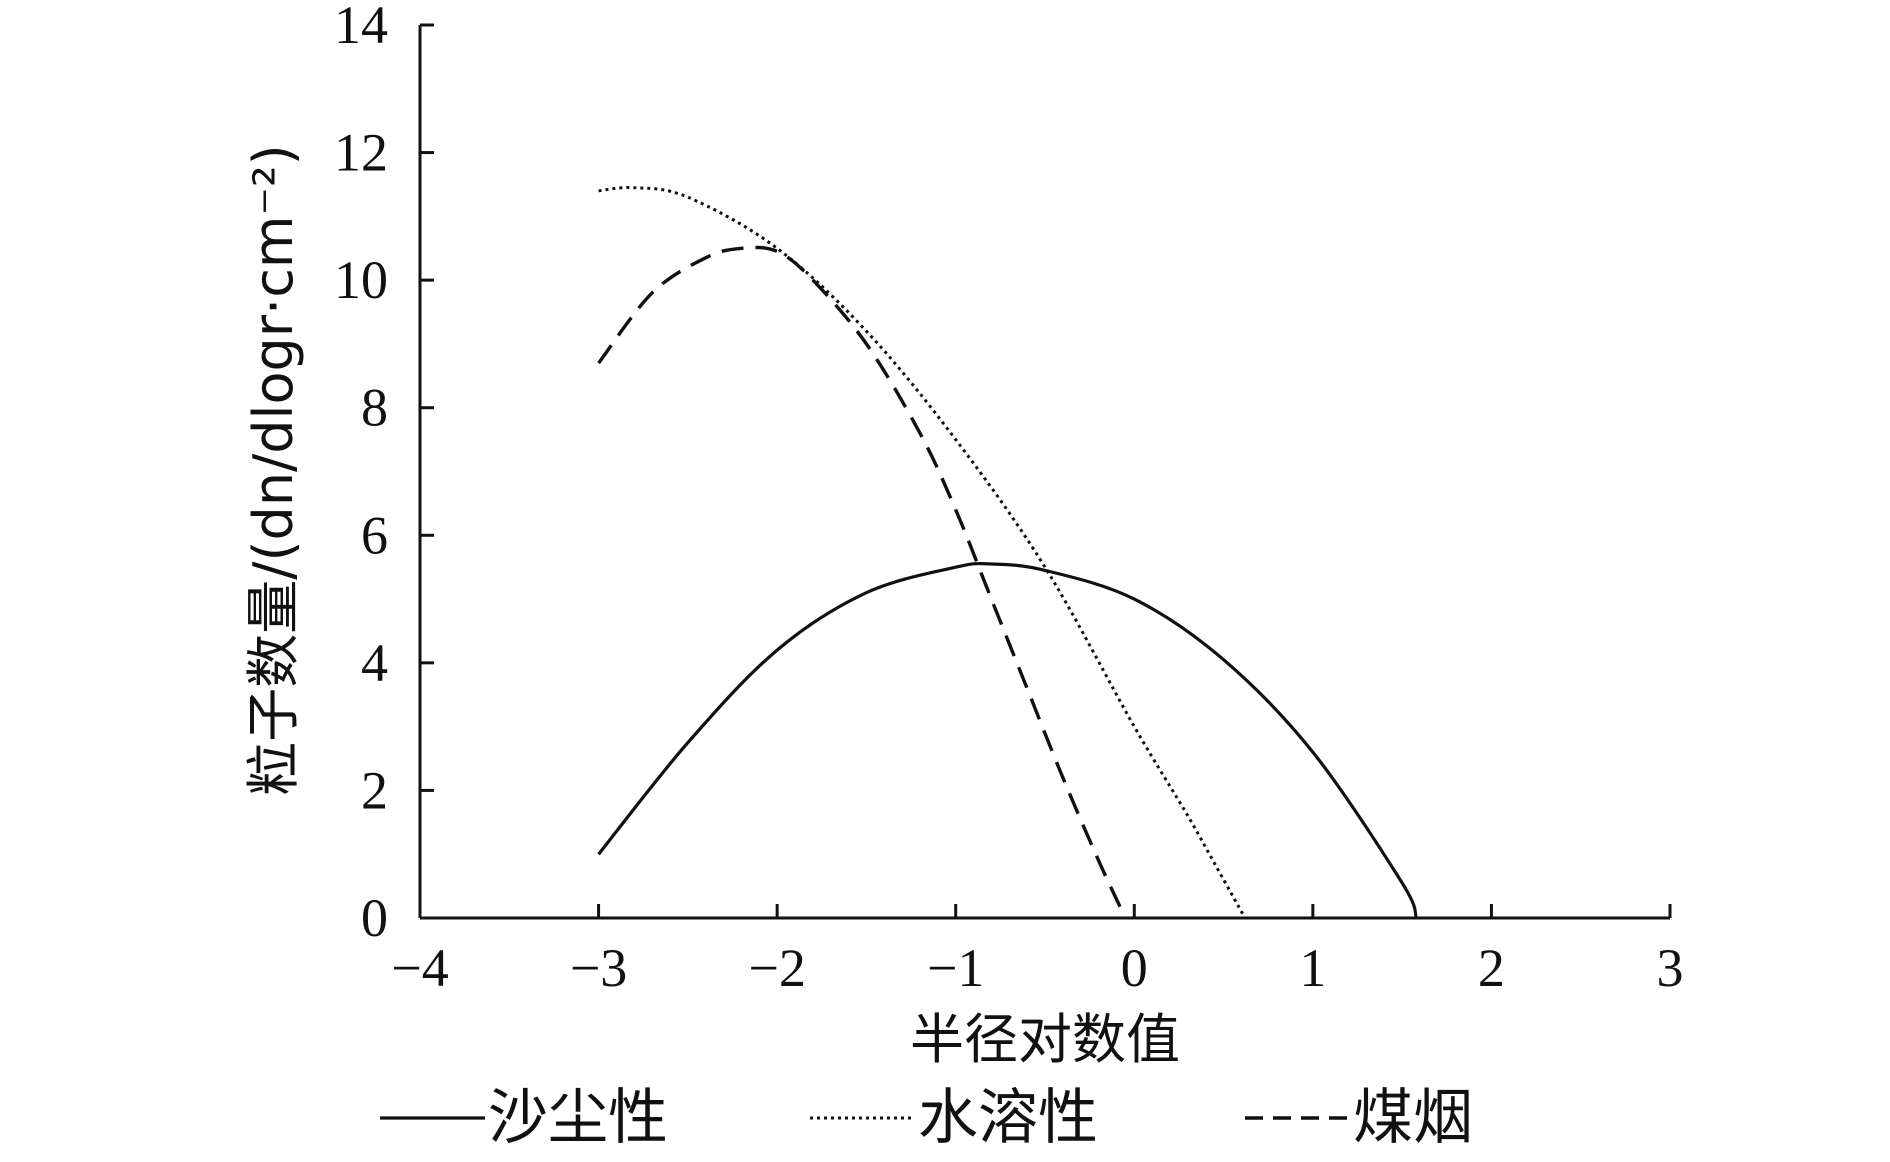  I want to click on x-tick-label: 0, so click(1134, 968).